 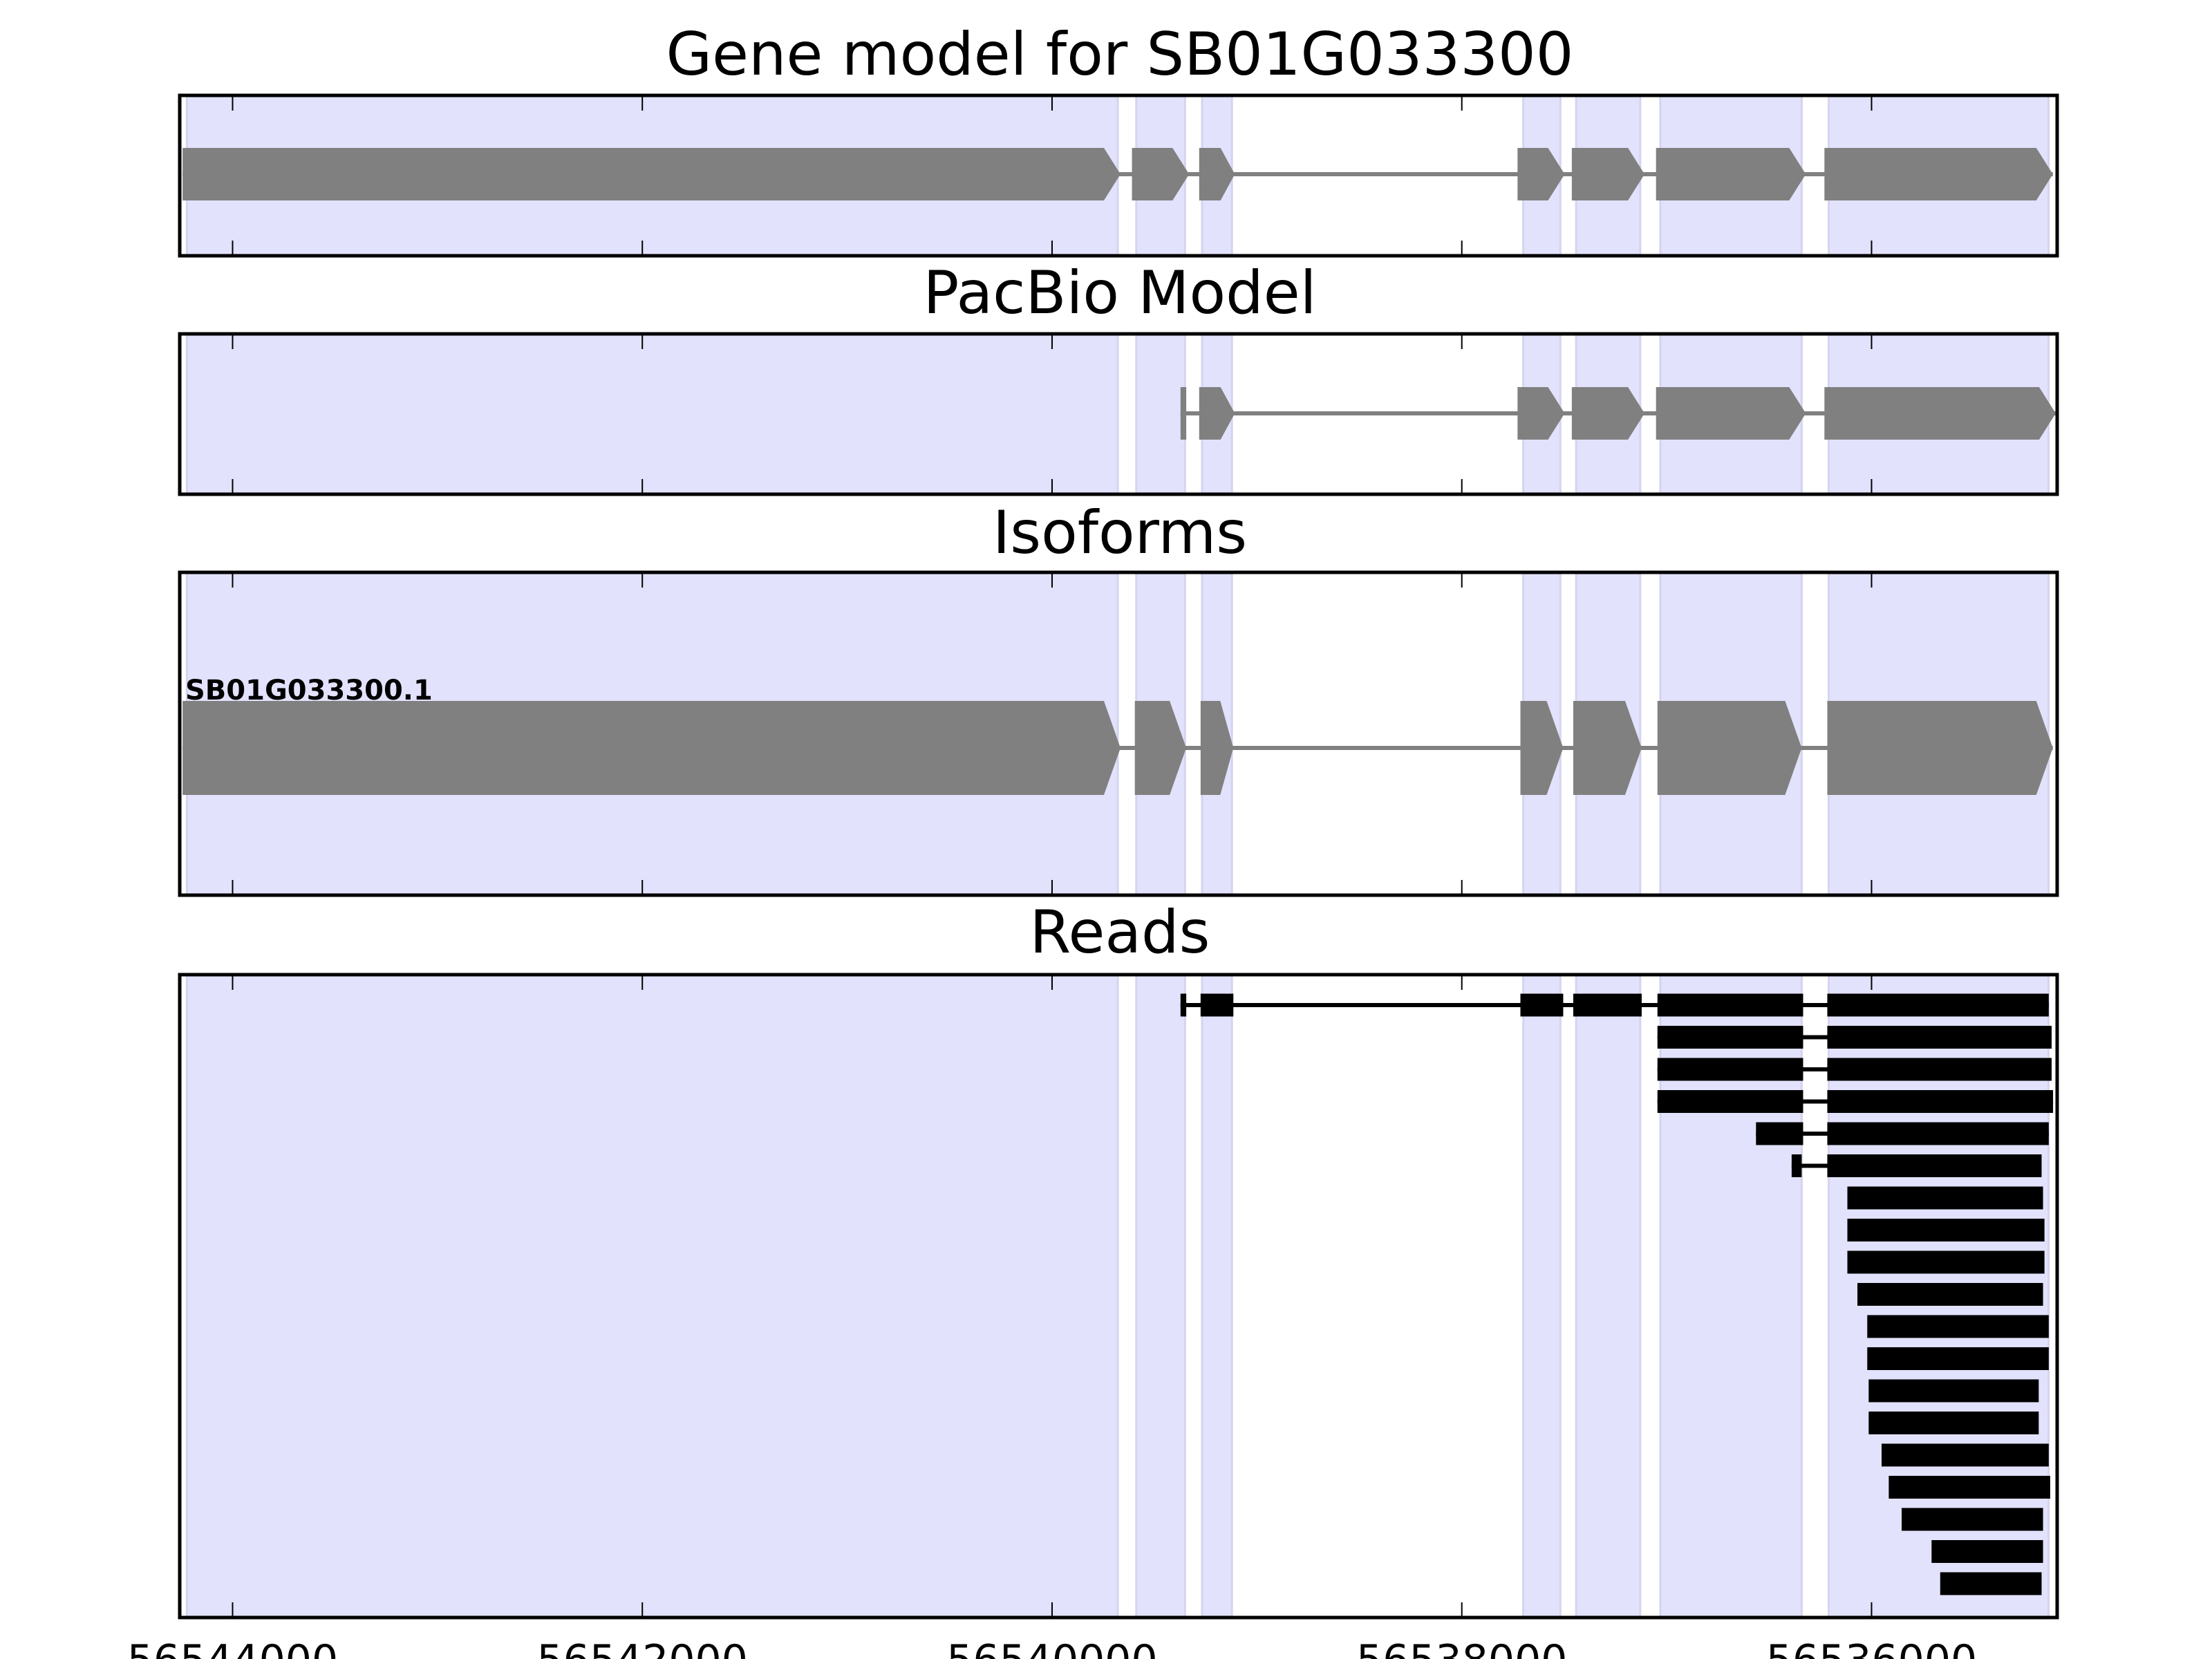 I want to click on x-tick-label: 56540000, so click(x=1051, y=1647).